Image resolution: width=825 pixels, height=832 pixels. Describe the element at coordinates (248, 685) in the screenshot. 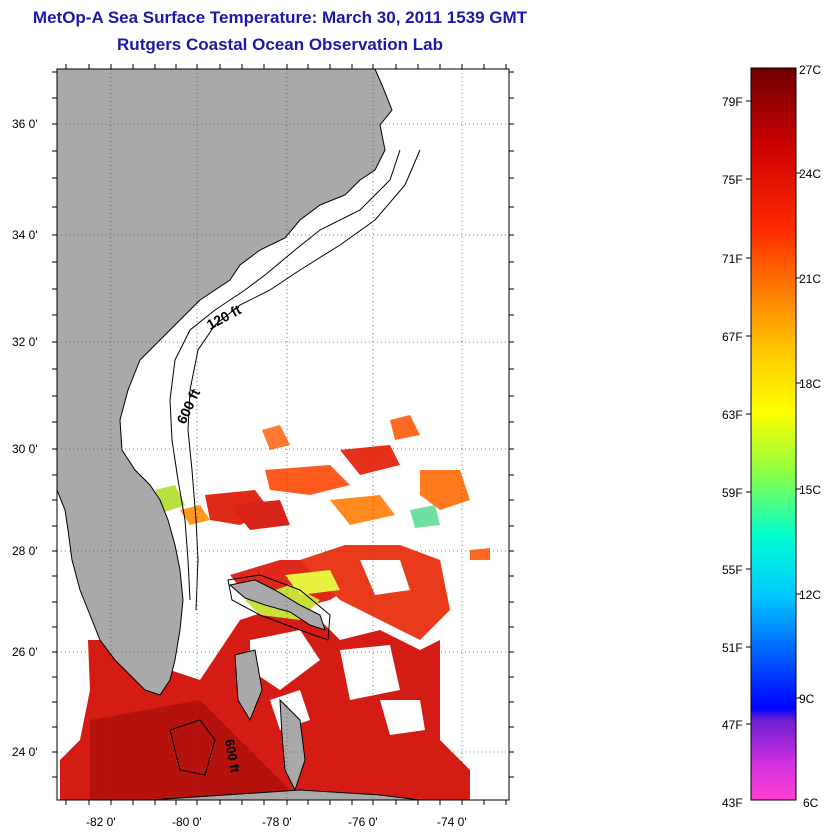

I see `land-andros` at that location.